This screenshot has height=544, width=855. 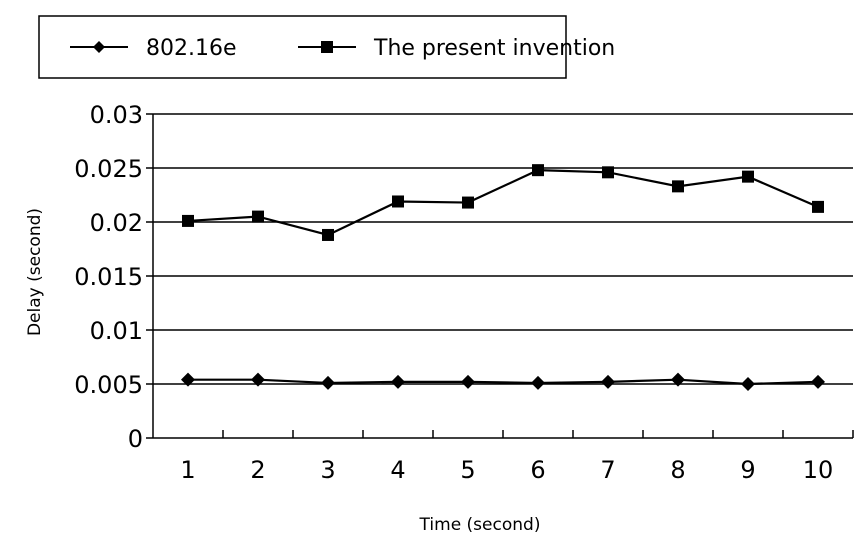 I want to click on x-tick-label: 4, so click(x=397, y=470).